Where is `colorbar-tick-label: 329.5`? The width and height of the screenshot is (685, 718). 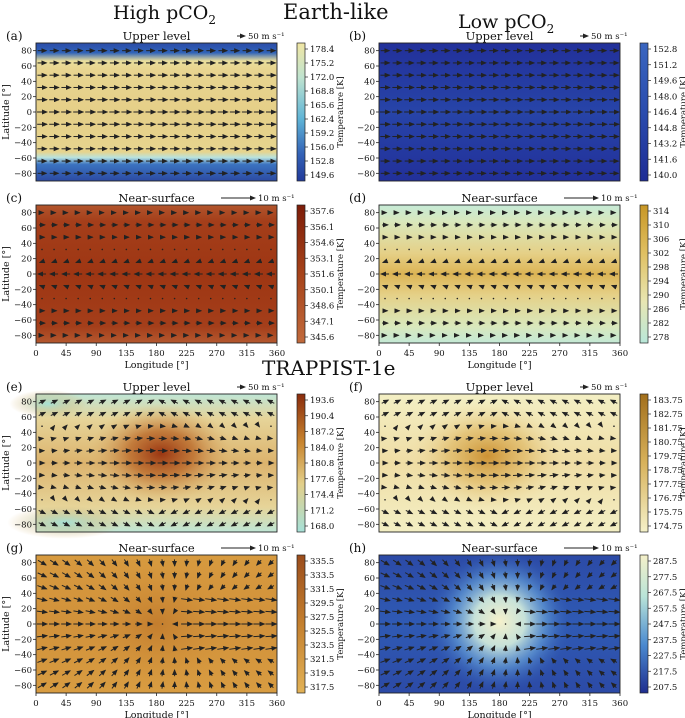
colorbar-tick-label: 329.5 is located at coordinates (322, 604).